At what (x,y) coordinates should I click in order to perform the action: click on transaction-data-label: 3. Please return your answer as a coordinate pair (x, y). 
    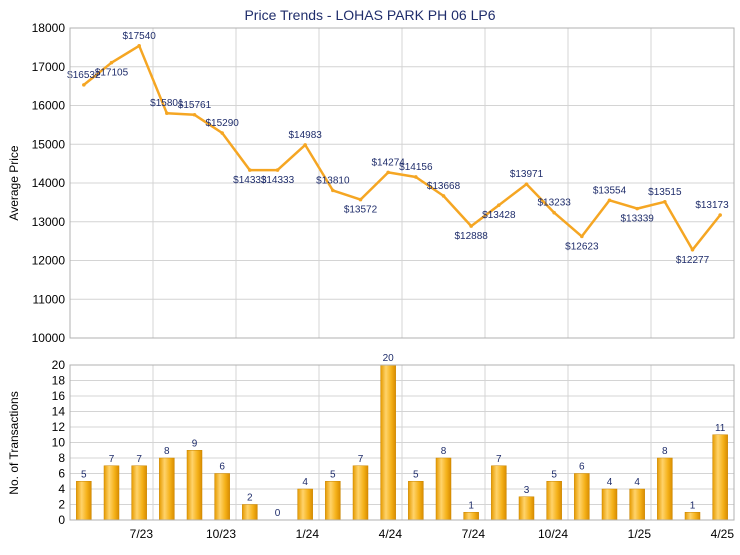
    Looking at the image, I should click on (527, 490).